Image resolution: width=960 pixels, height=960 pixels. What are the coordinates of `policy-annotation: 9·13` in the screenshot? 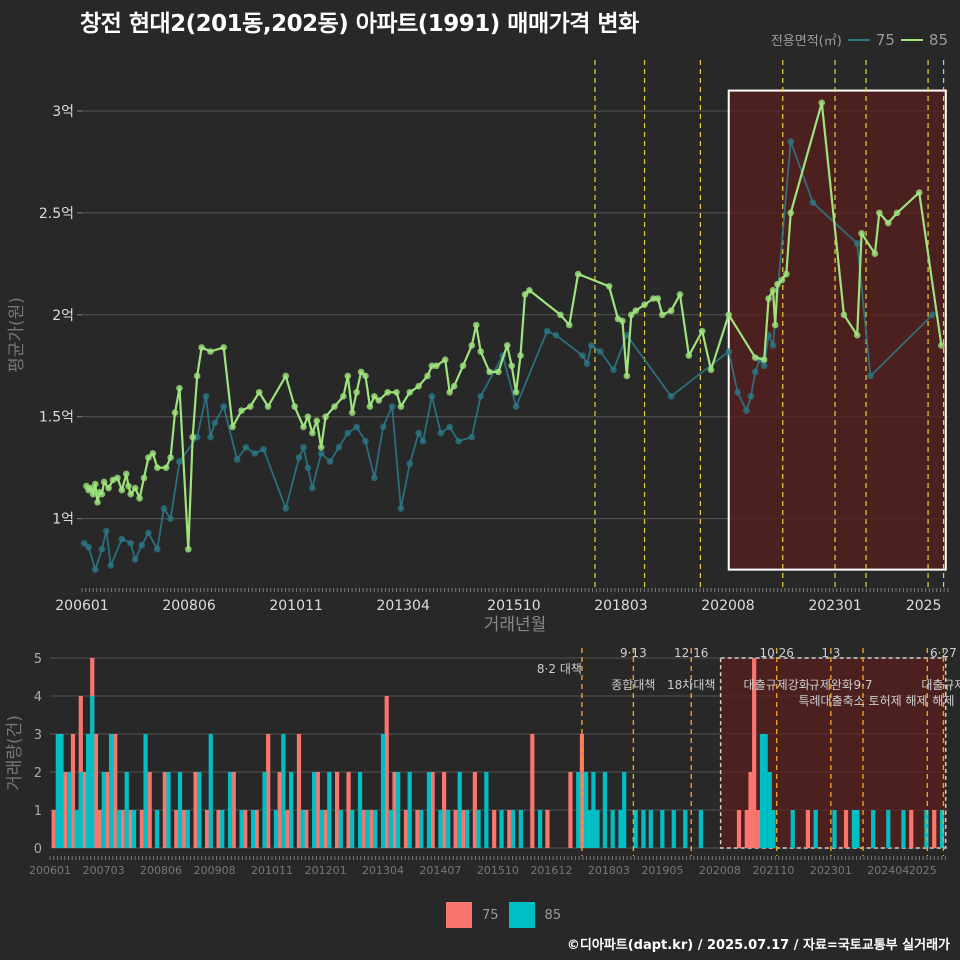 It's located at (633, 653).